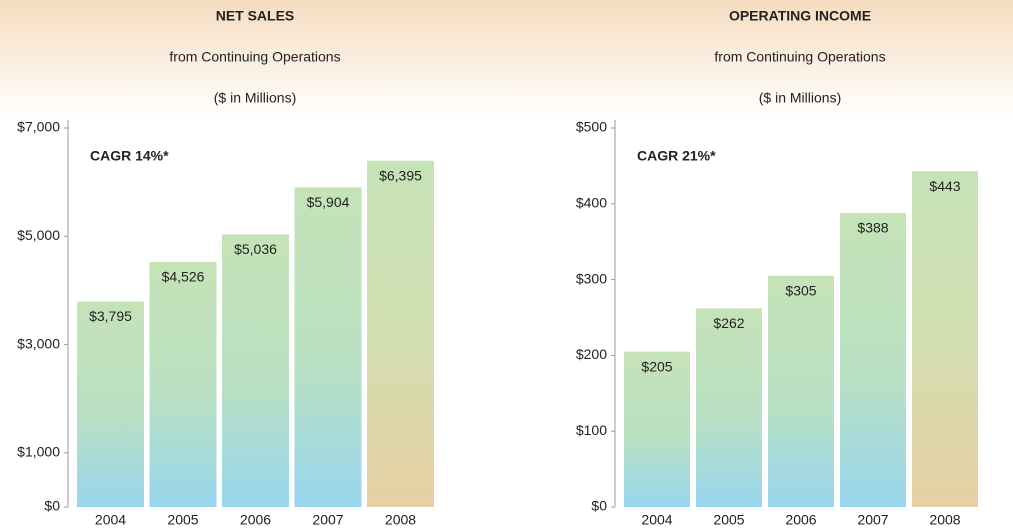 The image size is (1013, 531). Describe the element at coordinates (872, 228) in the screenshot. I see `value-label: $388` at that location.